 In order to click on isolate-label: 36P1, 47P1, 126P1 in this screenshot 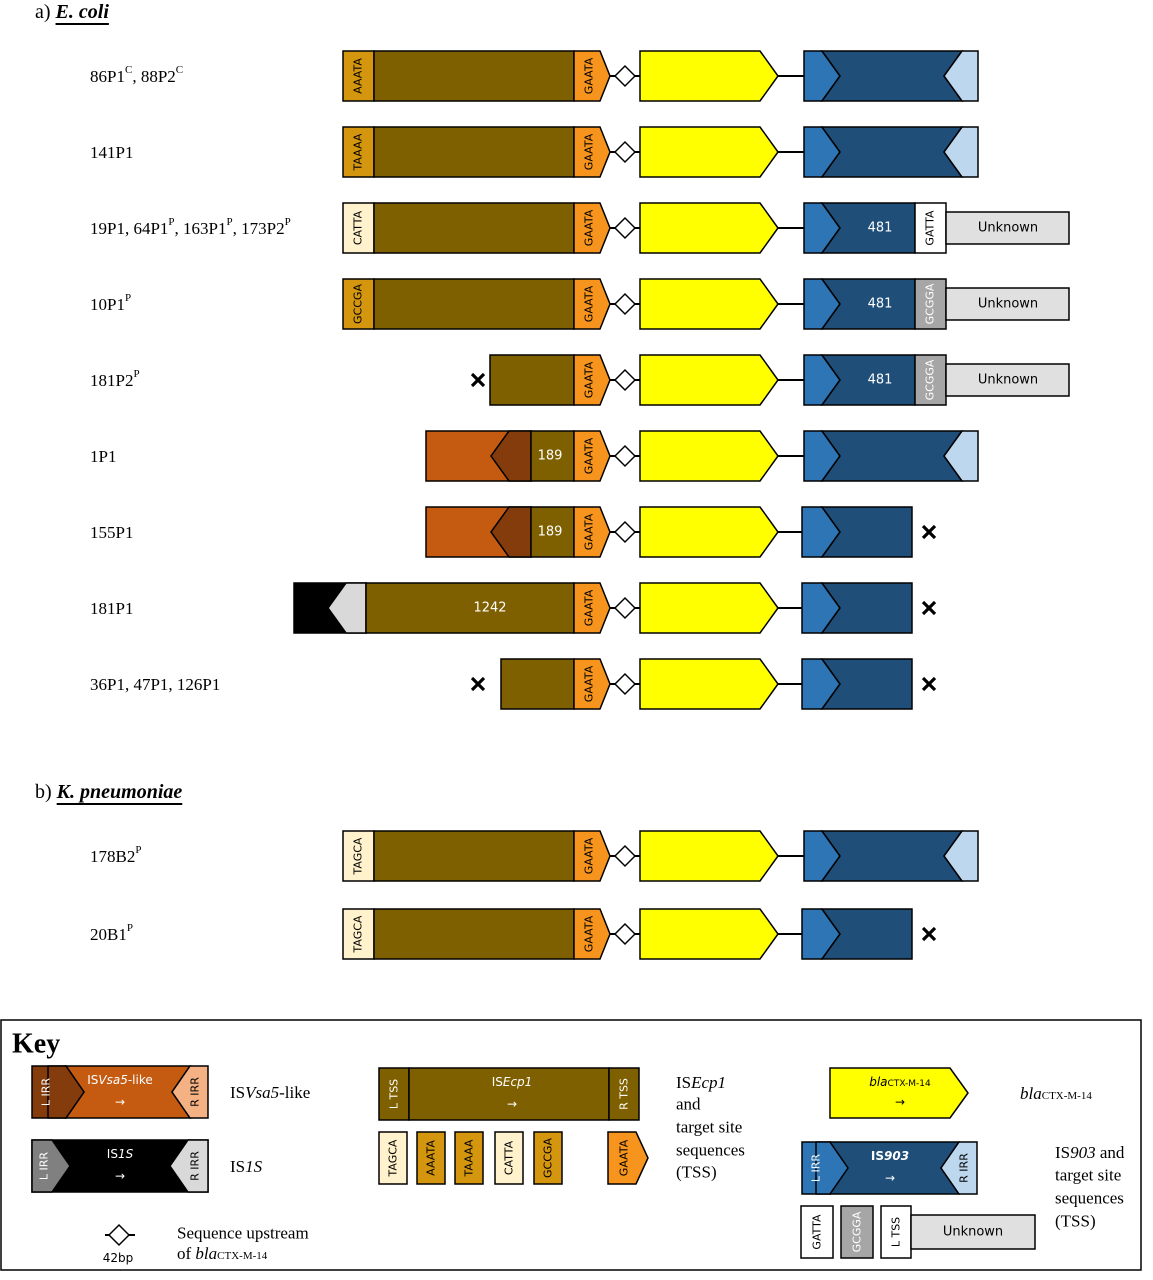, I will do `click(155, 684)`.